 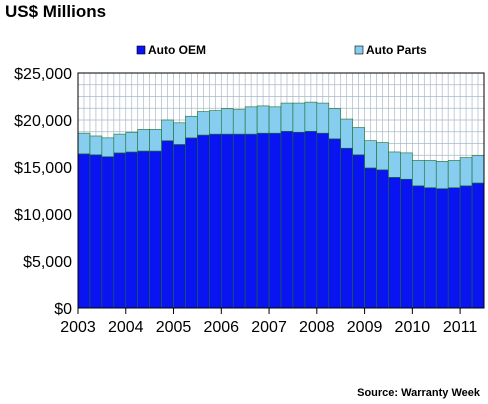 What do you see at coordinates (413, 327) in the screenshot?
I see `x-tick-label: 2010` at bounding box center [413, 327].